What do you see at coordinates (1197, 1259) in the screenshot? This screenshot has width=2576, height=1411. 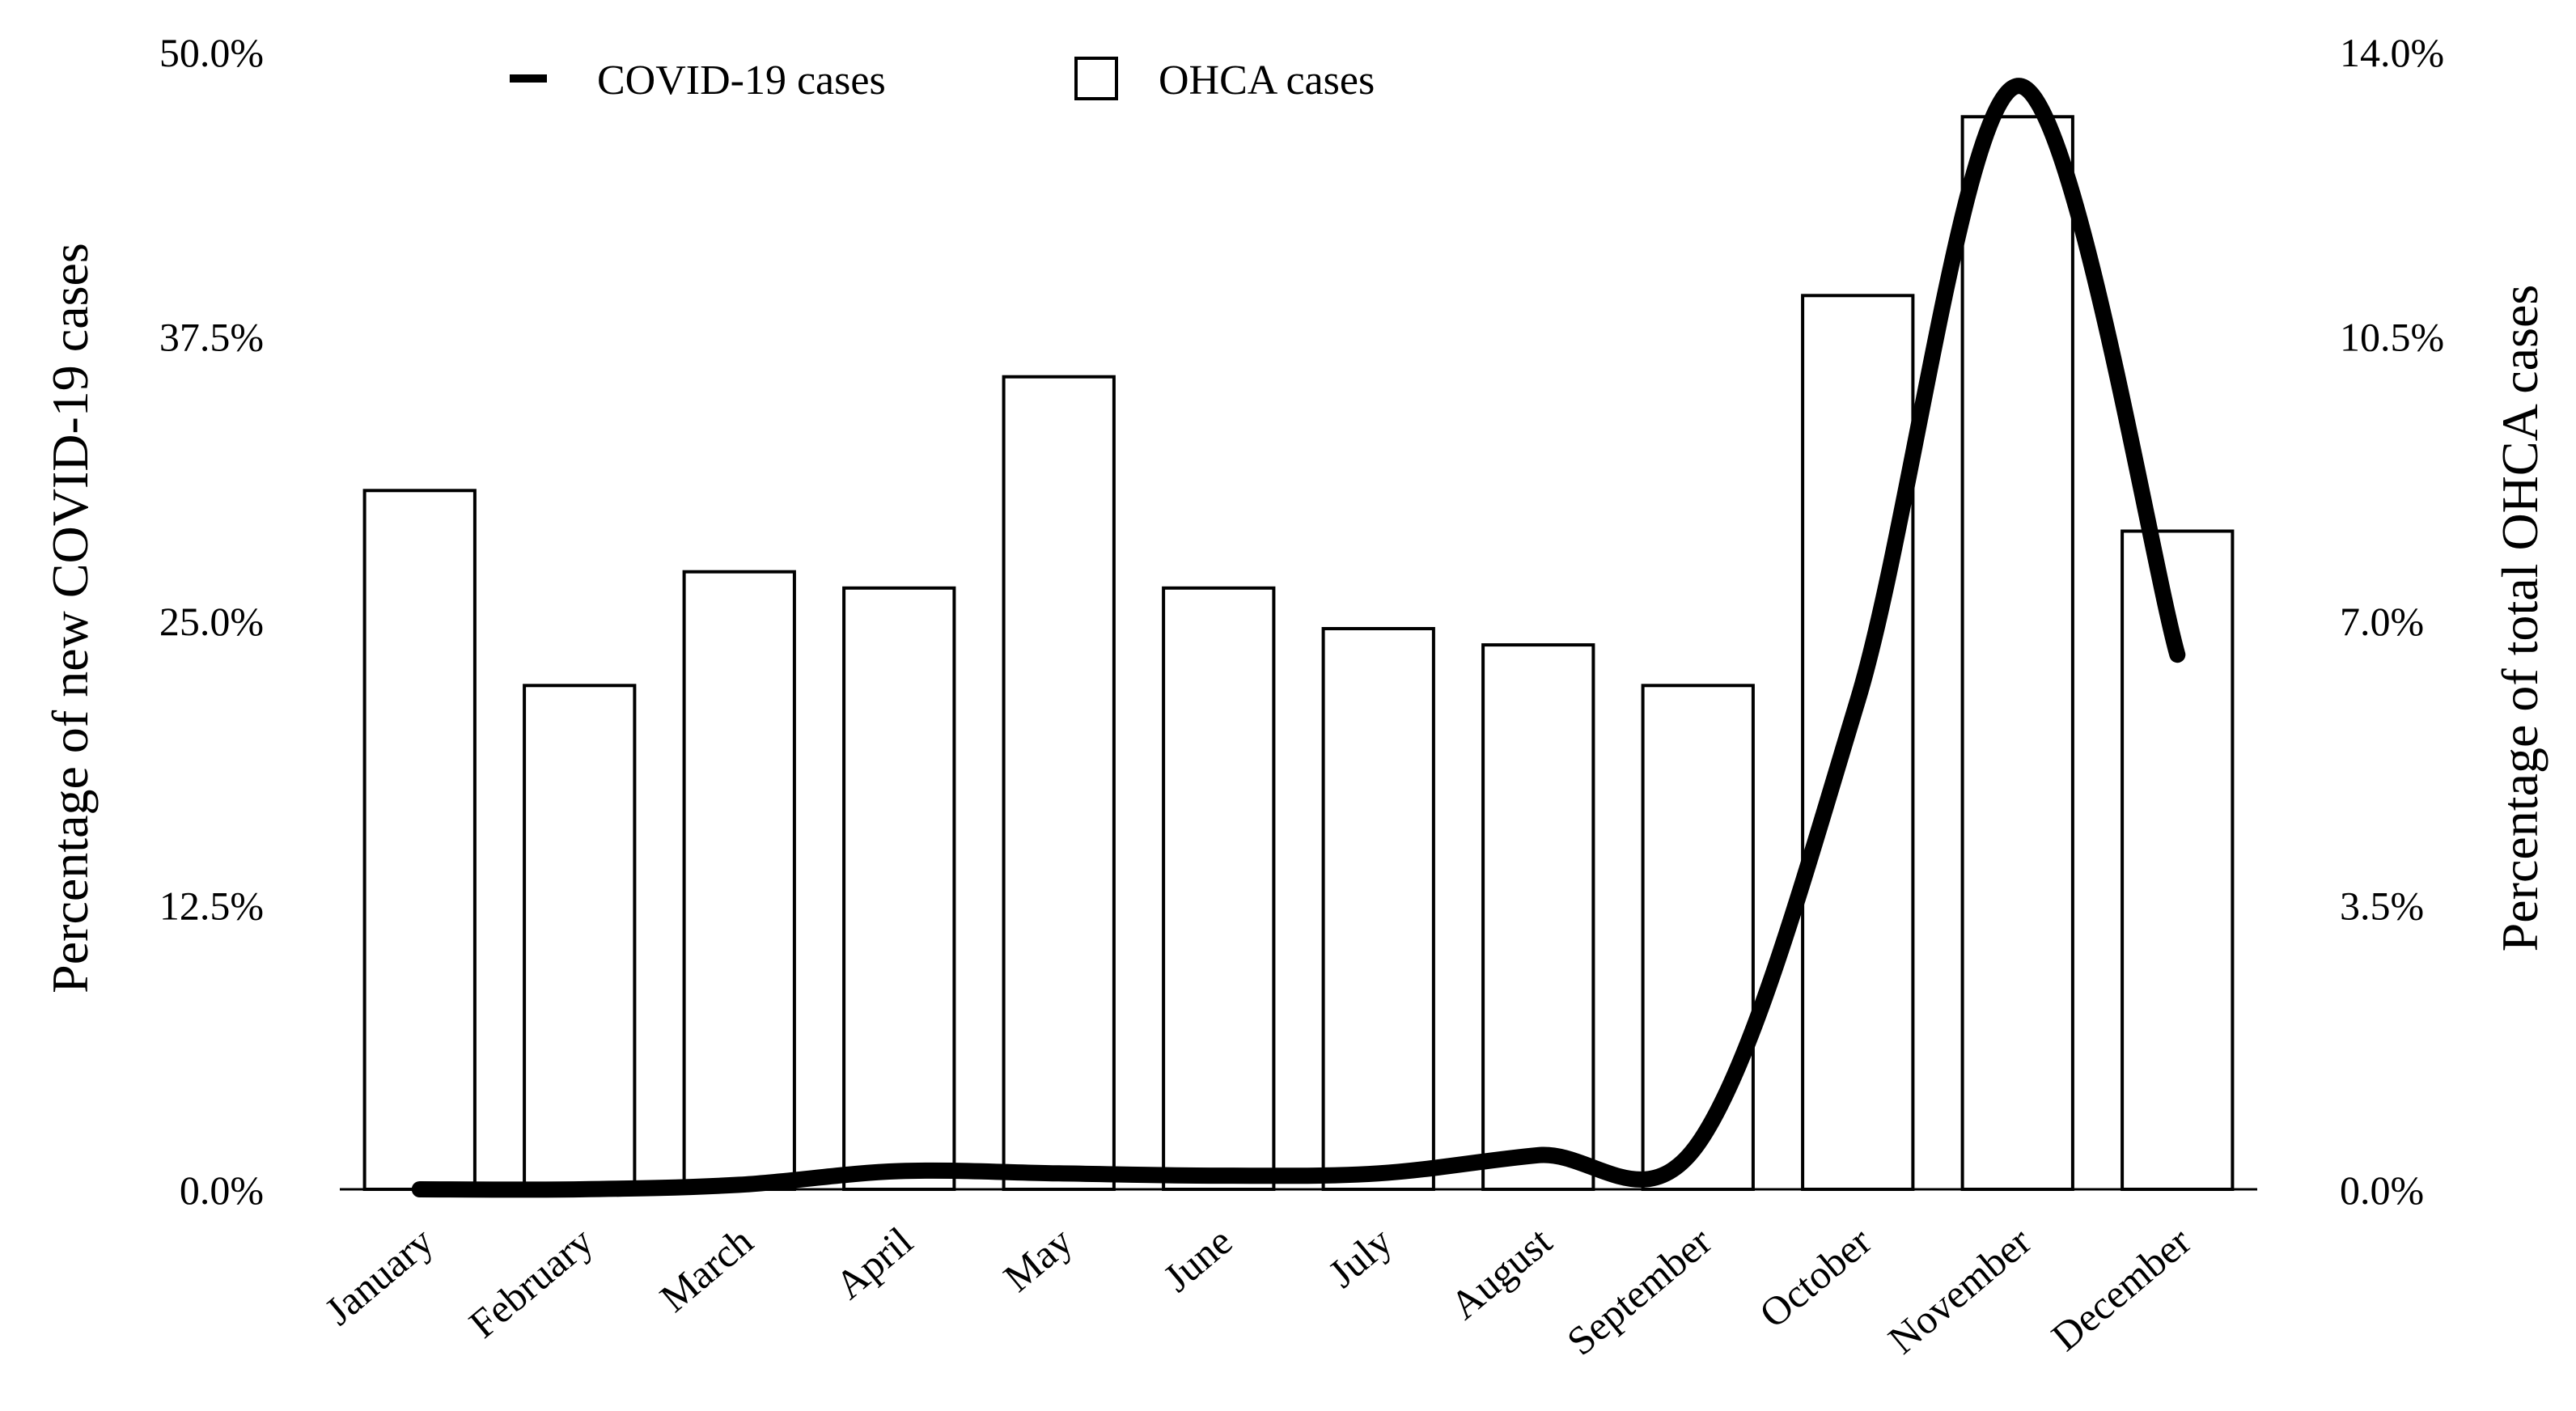 I see `x-tick-label: June` at bounding box center [1197, 1259].